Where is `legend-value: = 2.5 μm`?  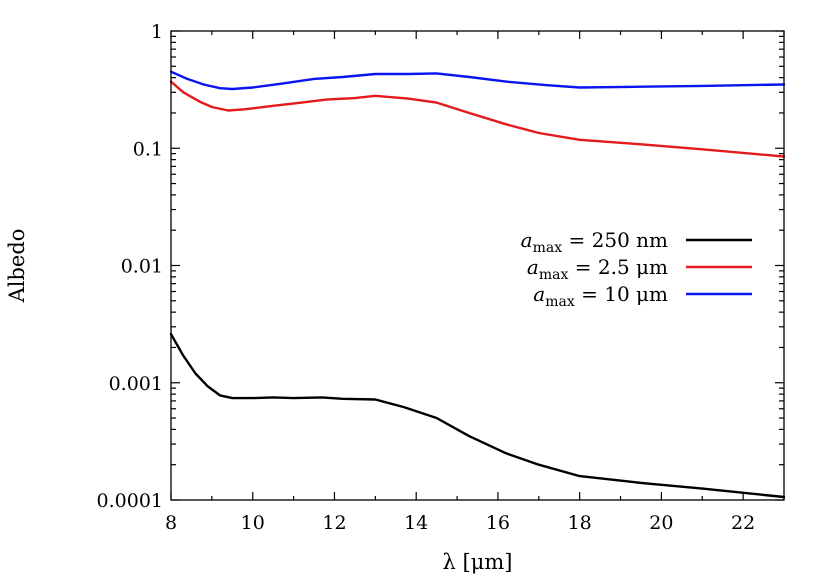 legend-value: = 2.5 μm is located at coordinates (618, 267).